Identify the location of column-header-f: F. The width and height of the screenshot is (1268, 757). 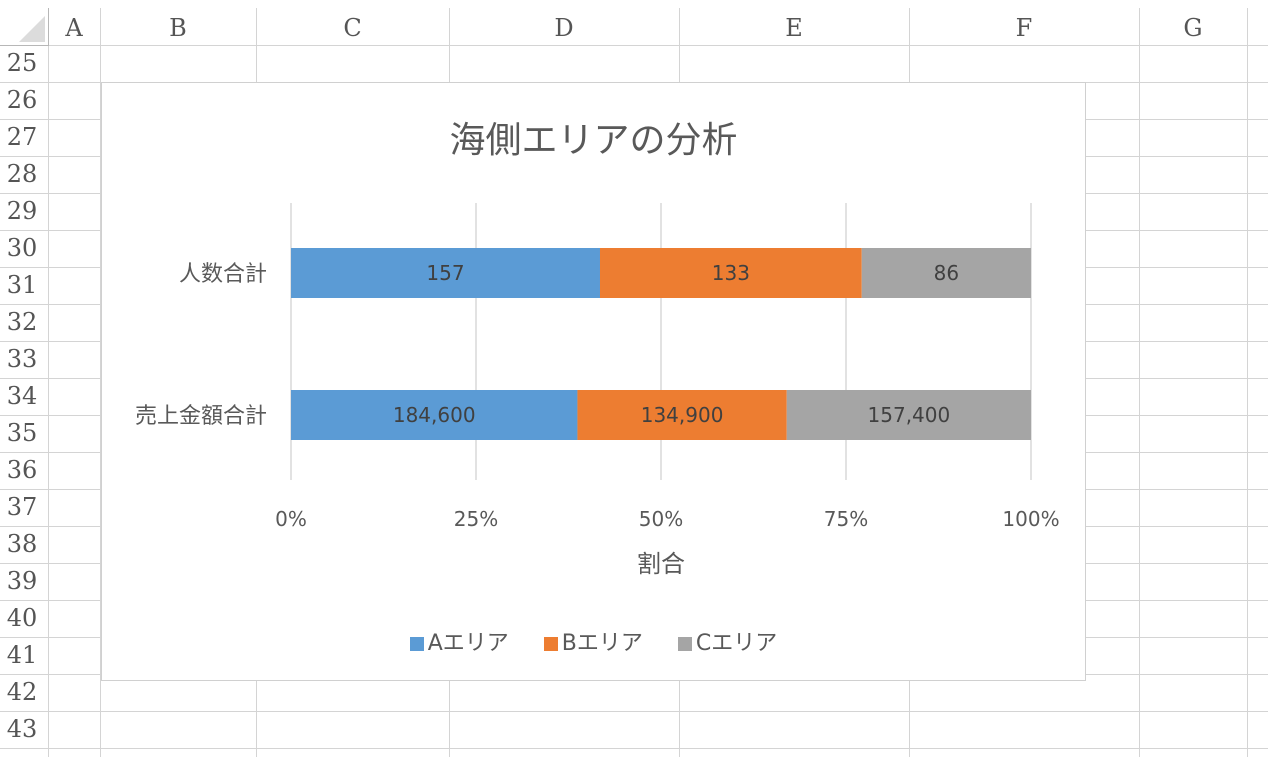
(1024, 28).